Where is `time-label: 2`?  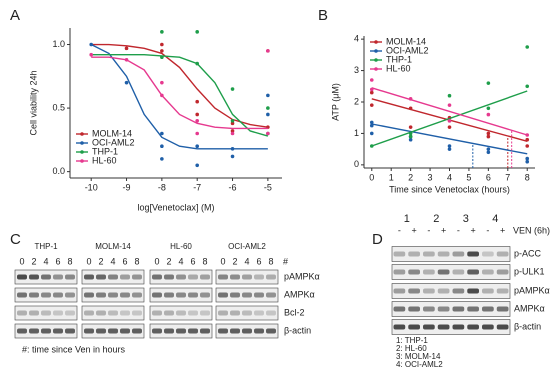 time-label: 2 is located at coordinates (234, 261).